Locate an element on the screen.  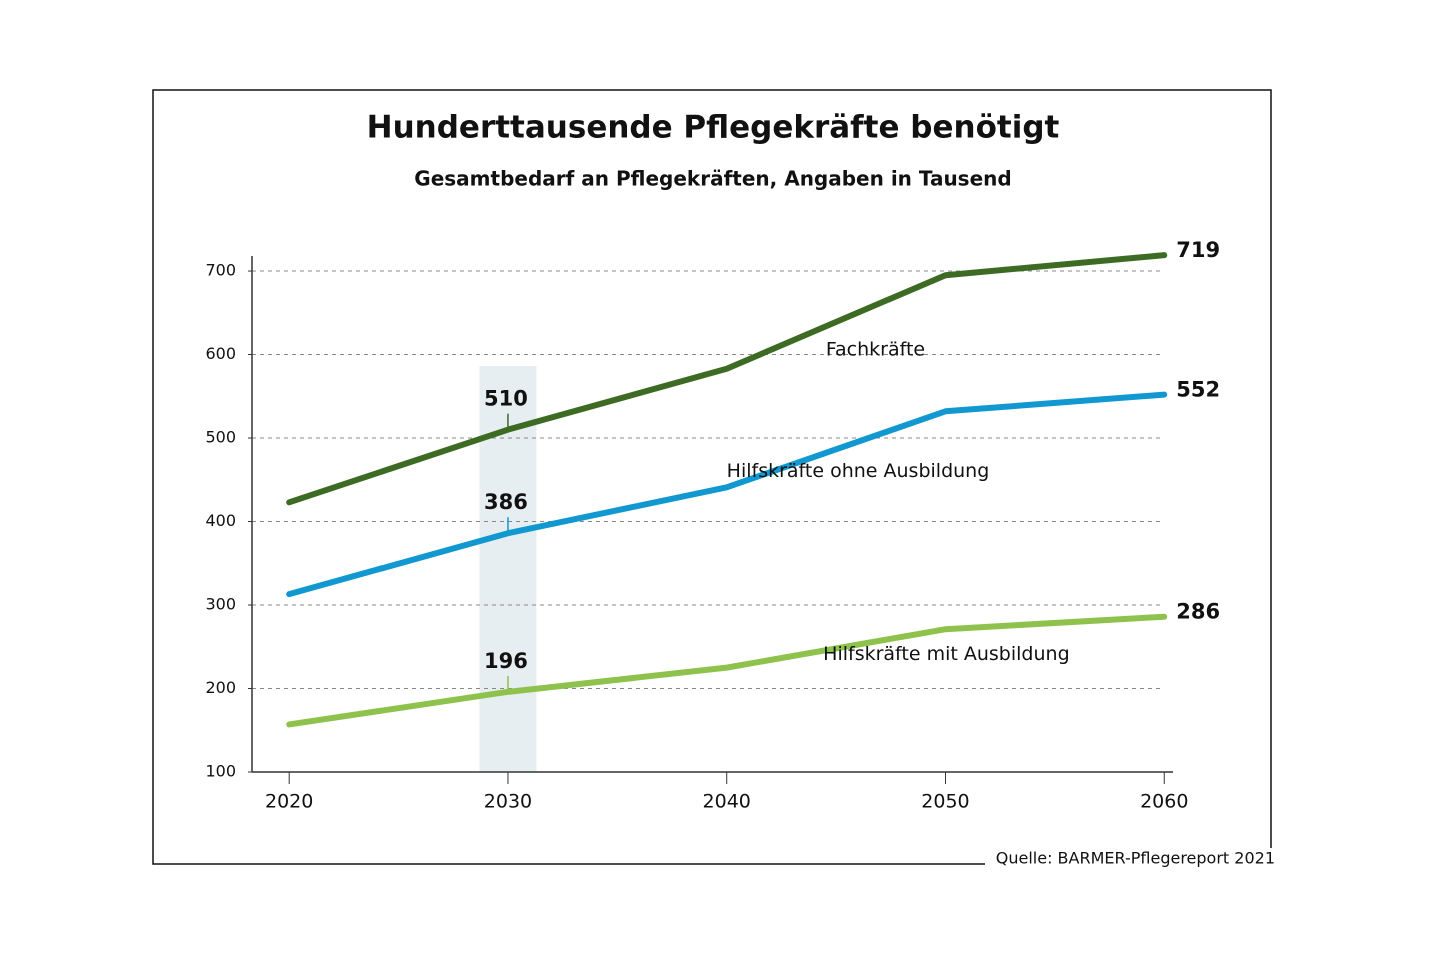
series-label: Hilfskräfte ohne Ausbildung is located at coordinates (858, 471).